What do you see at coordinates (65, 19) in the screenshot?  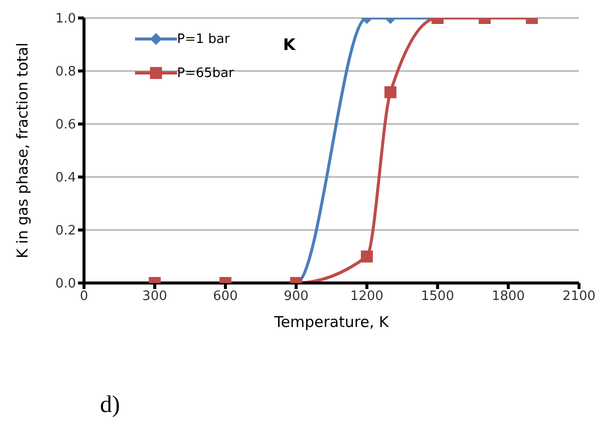 I see `y-tick-label: 1.0` at bounding box center [65, 19].